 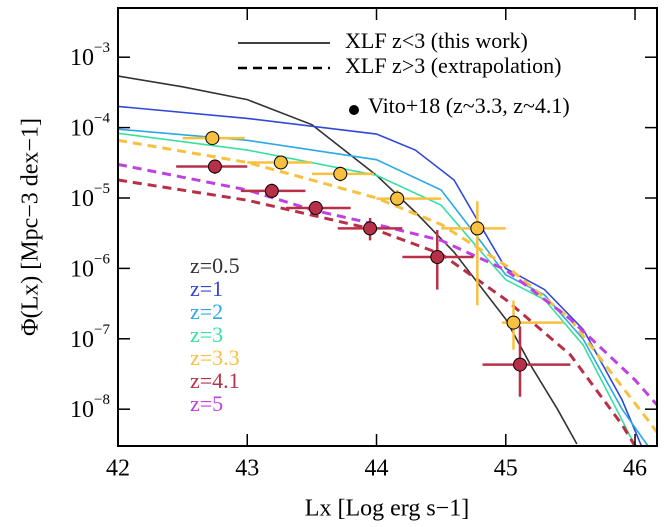 What do you see at coordinates (206, 288) in the screenshot?
I see `legend-label: z=1` at bounding box center [206, 288].